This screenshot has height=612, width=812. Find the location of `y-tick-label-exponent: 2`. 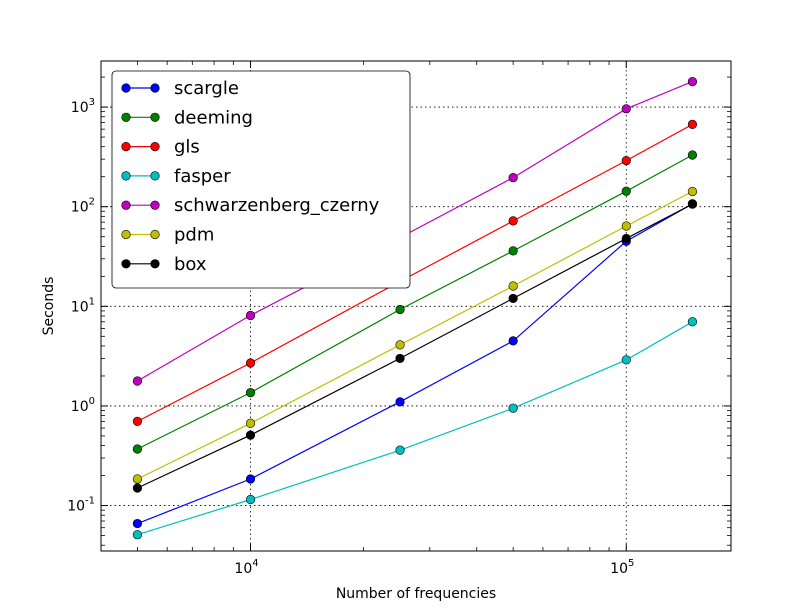

y-tick-label-exponent: 2 is located at coordinates (92, 202).